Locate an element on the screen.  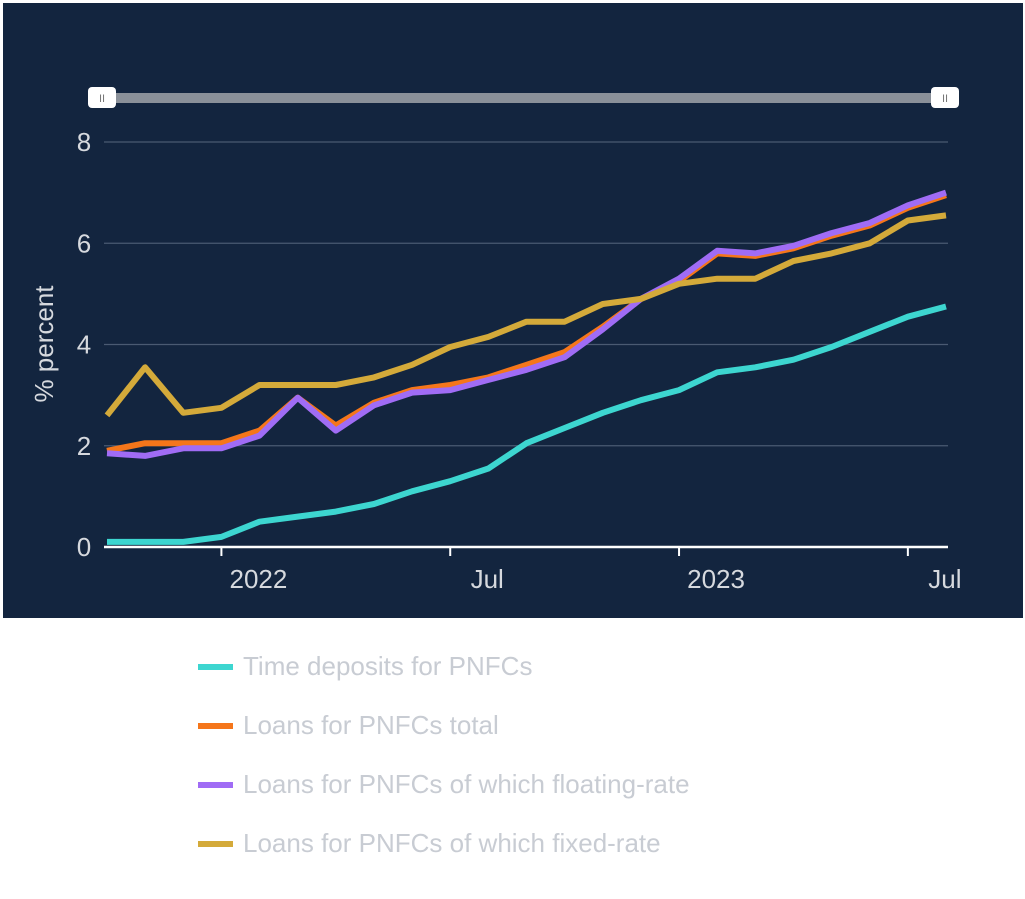
y-tick-label: 4 is located at coordinates (84, 345).